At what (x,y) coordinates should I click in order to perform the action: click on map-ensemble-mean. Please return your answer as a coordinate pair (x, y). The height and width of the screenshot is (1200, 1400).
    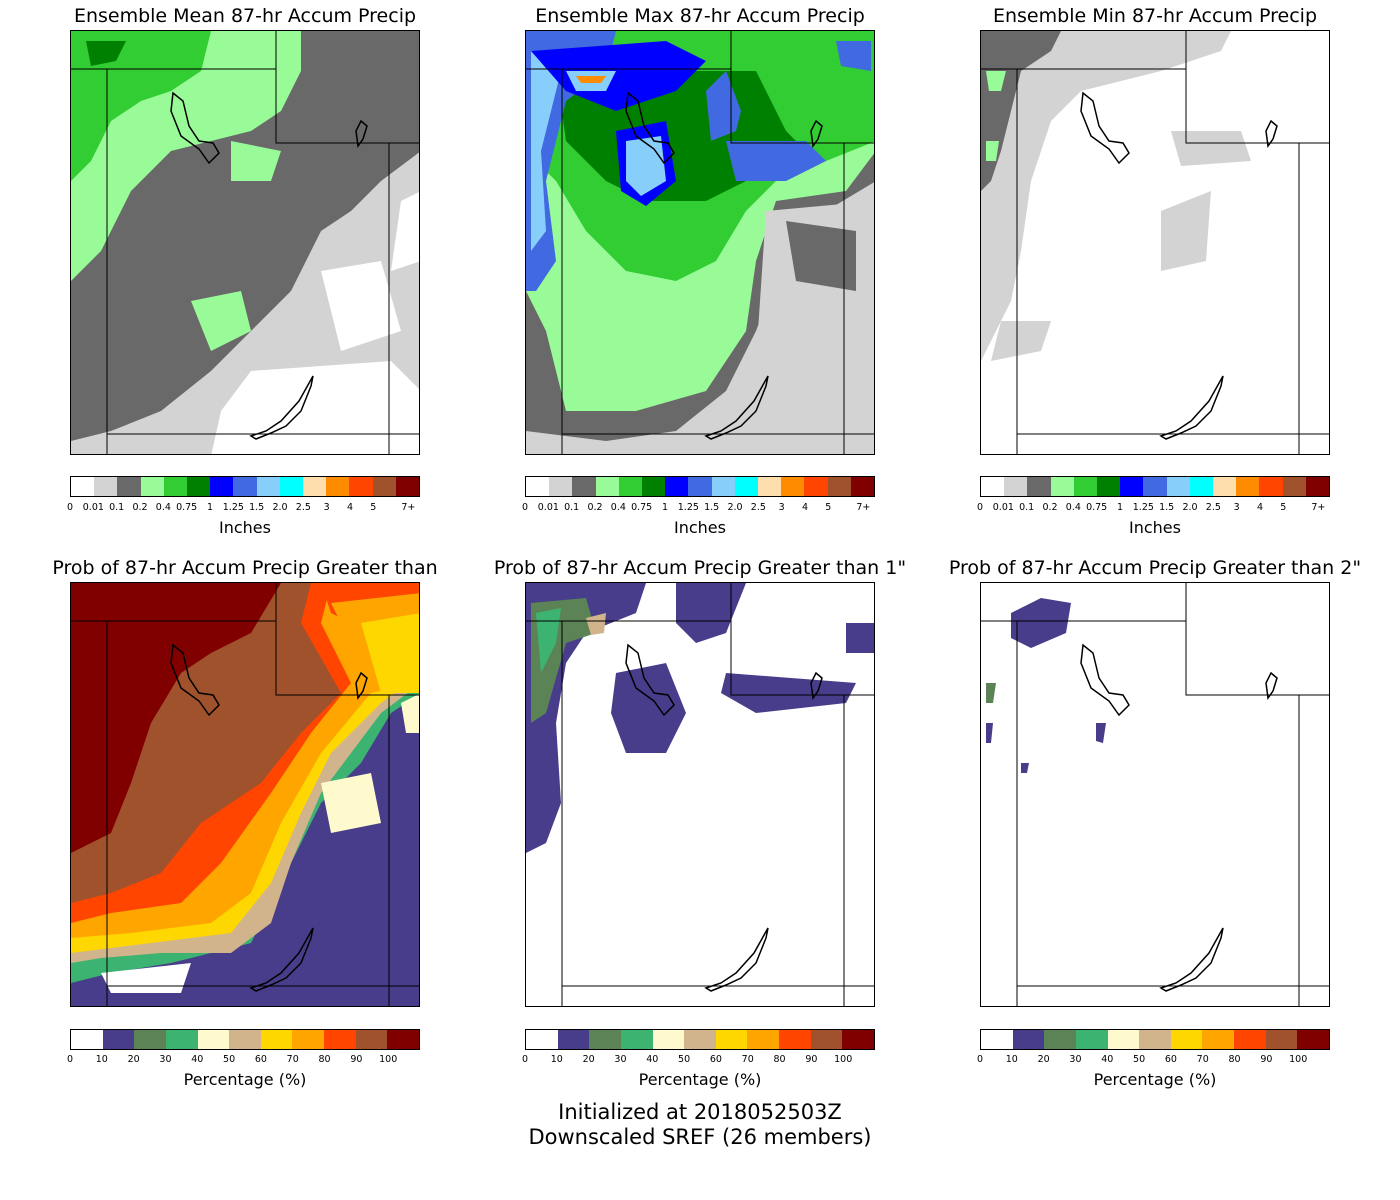
    Looking at the image, I should click on (245, 242).